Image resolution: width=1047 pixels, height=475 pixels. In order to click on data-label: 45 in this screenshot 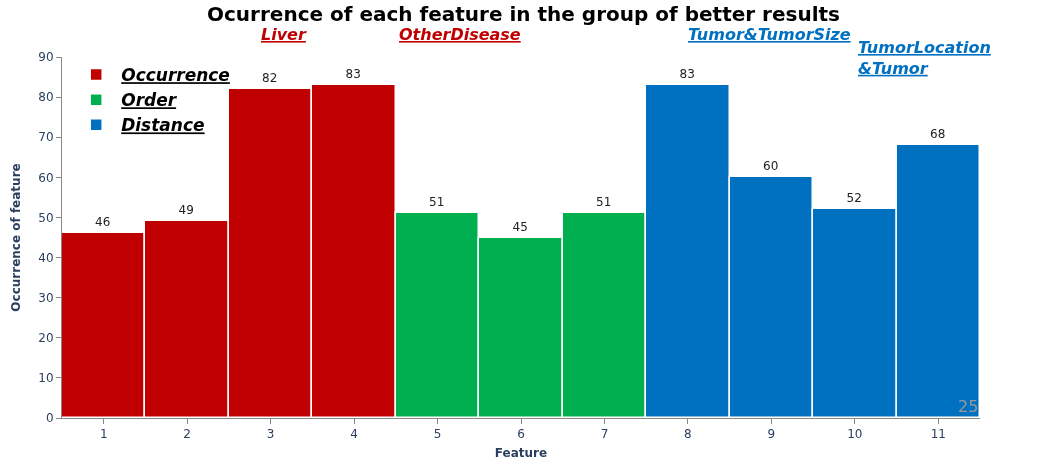, I will do `click(520, 227)`.